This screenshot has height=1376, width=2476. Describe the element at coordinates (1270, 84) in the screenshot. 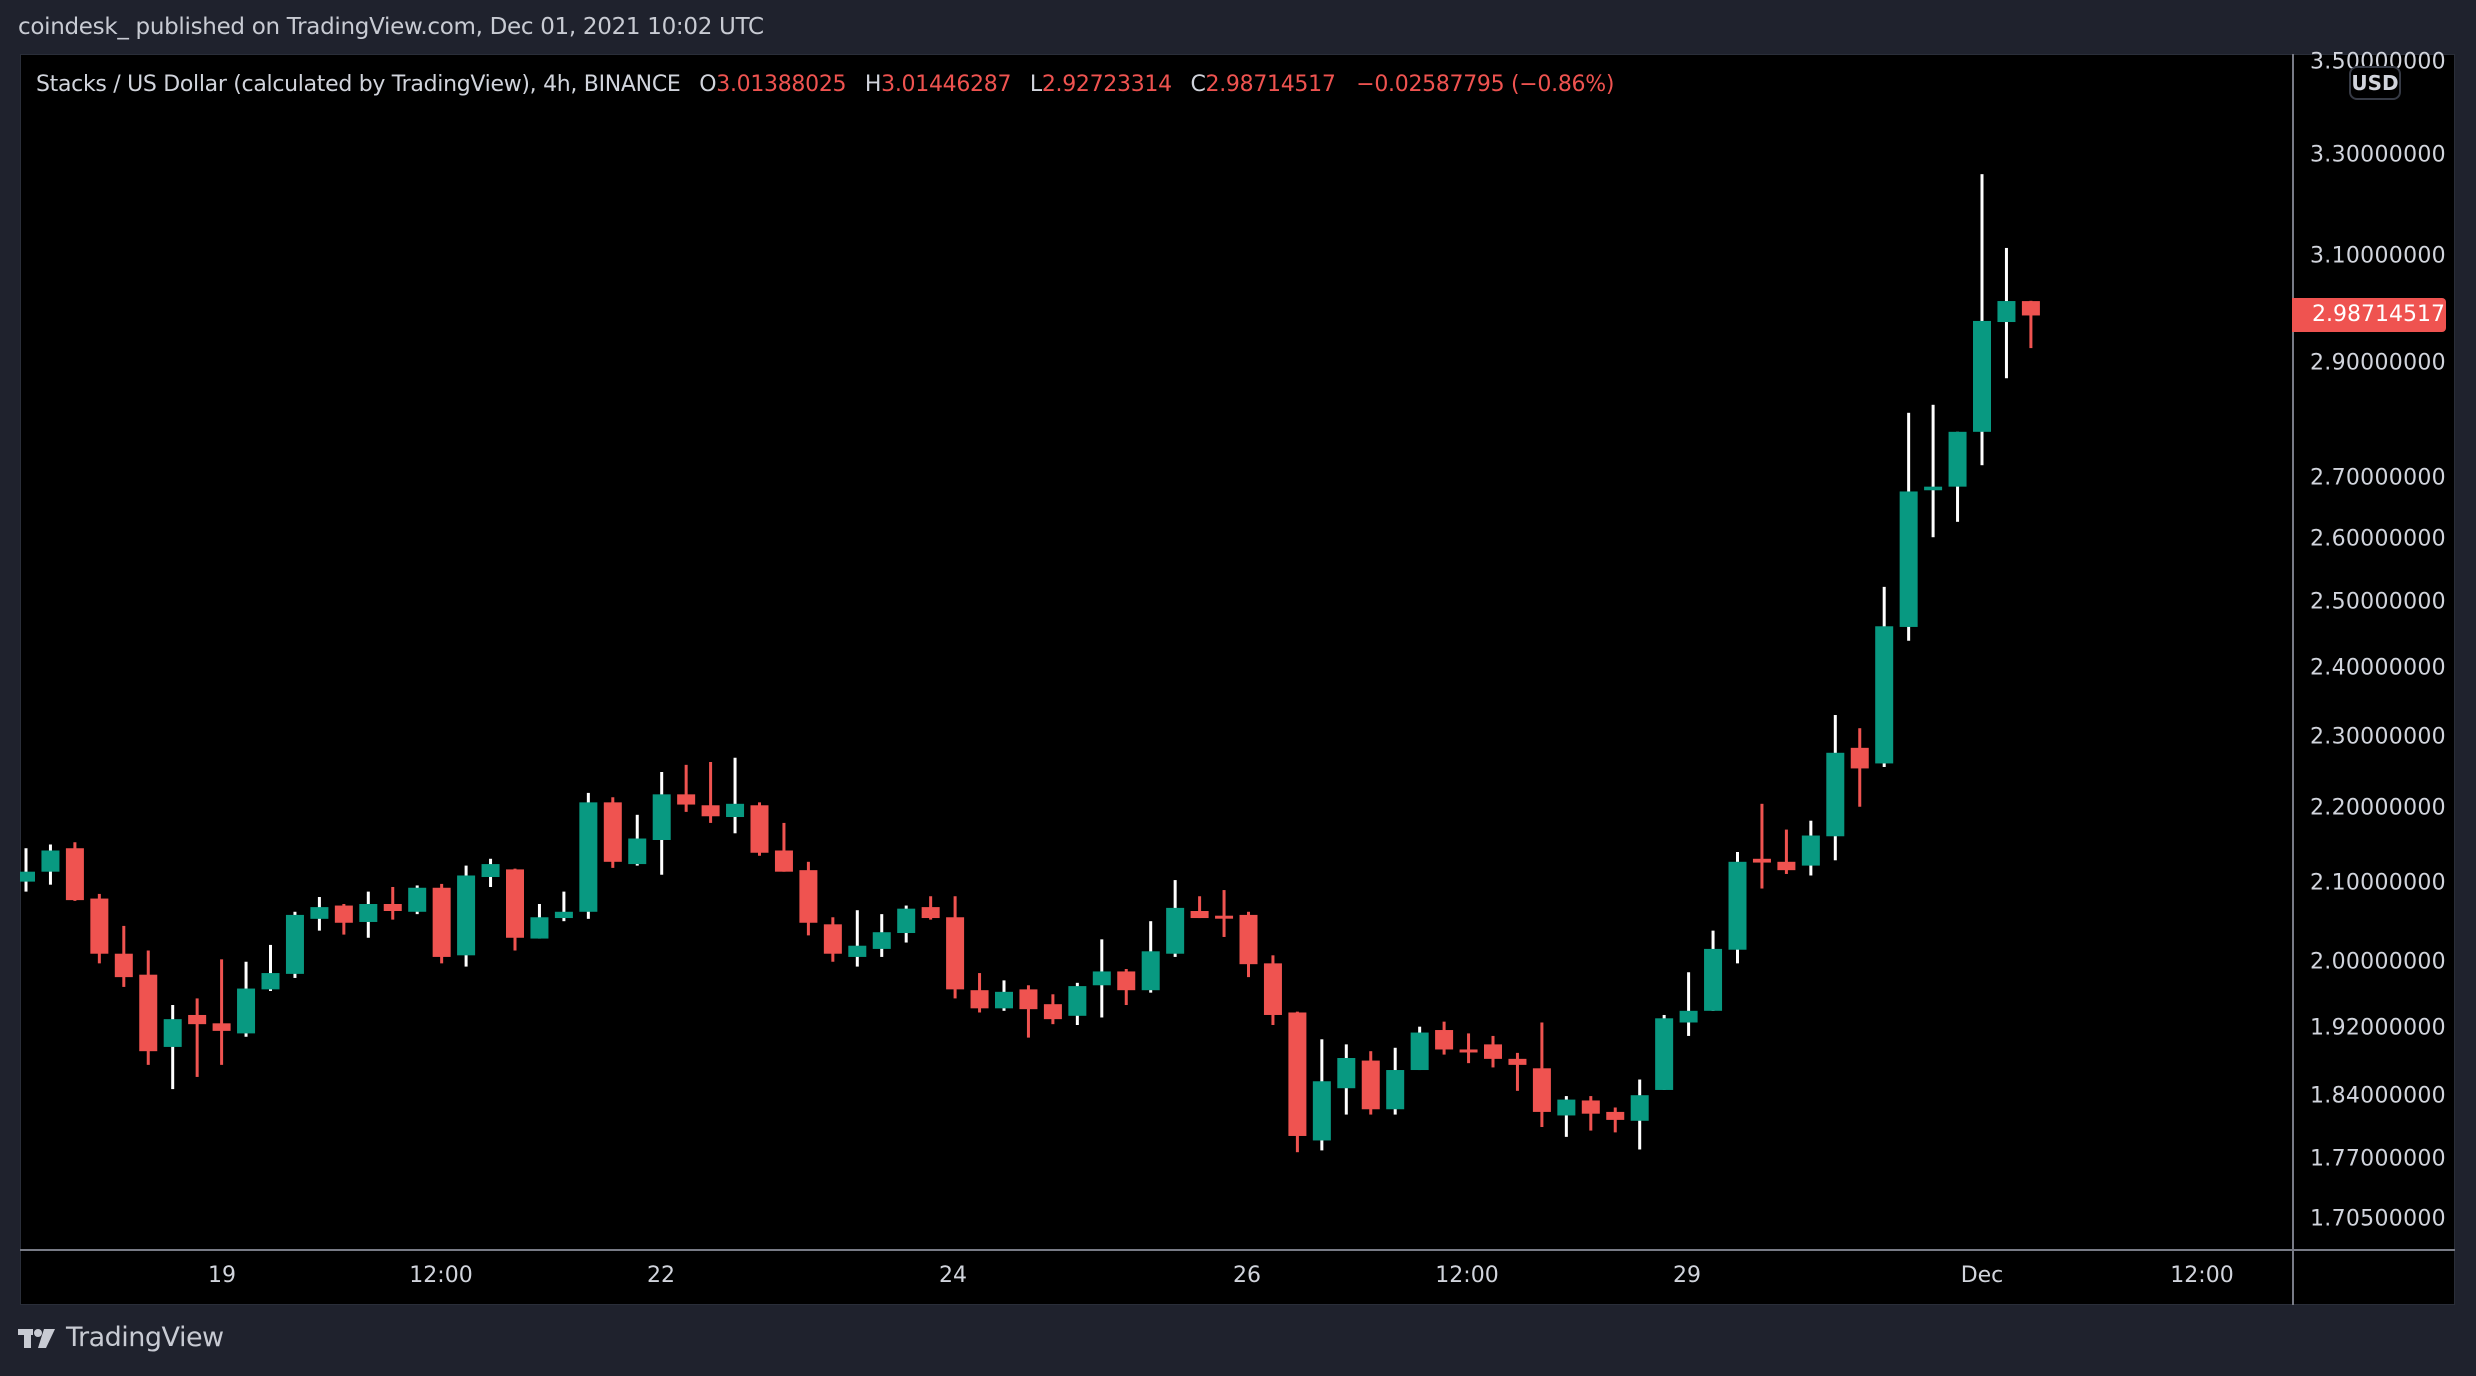

I see `close-value: 2.98714517` at that location.